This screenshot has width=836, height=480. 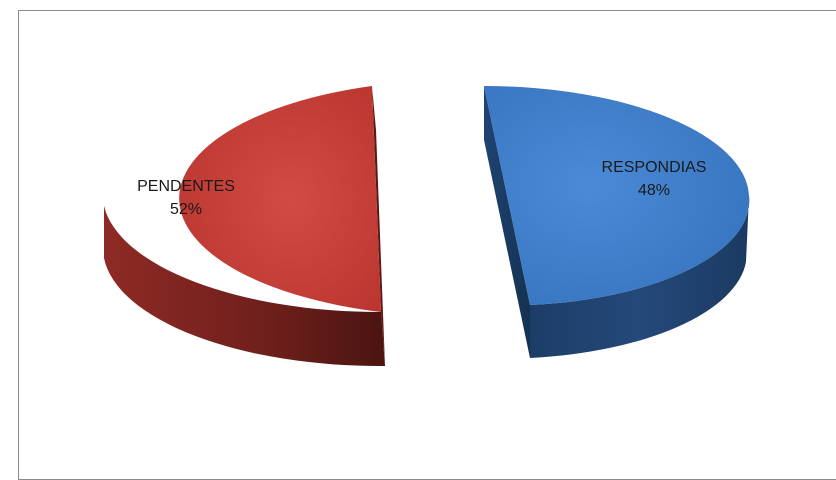 I want to click on label-respondias-percent: 48%, so click(x=654, y=190).